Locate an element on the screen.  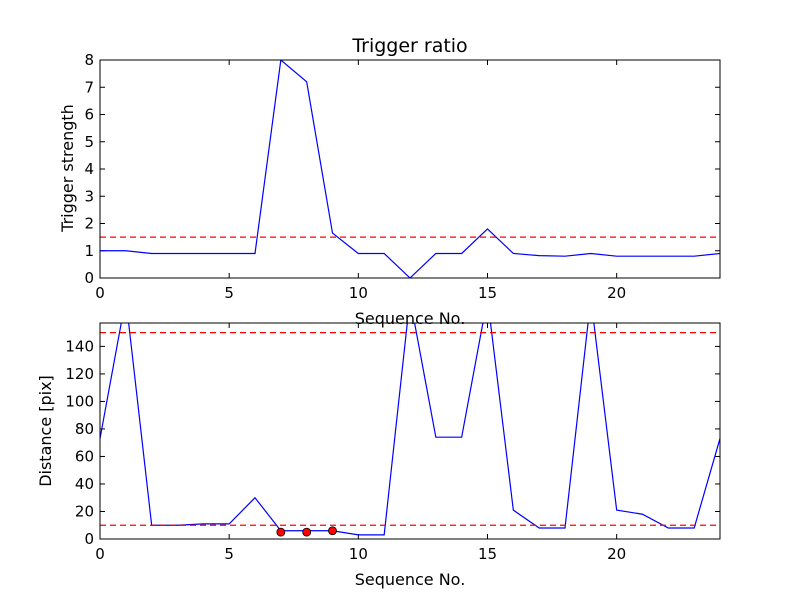
x-axis-label-bottom: Sequence No. is located at coordinates (410, 579).